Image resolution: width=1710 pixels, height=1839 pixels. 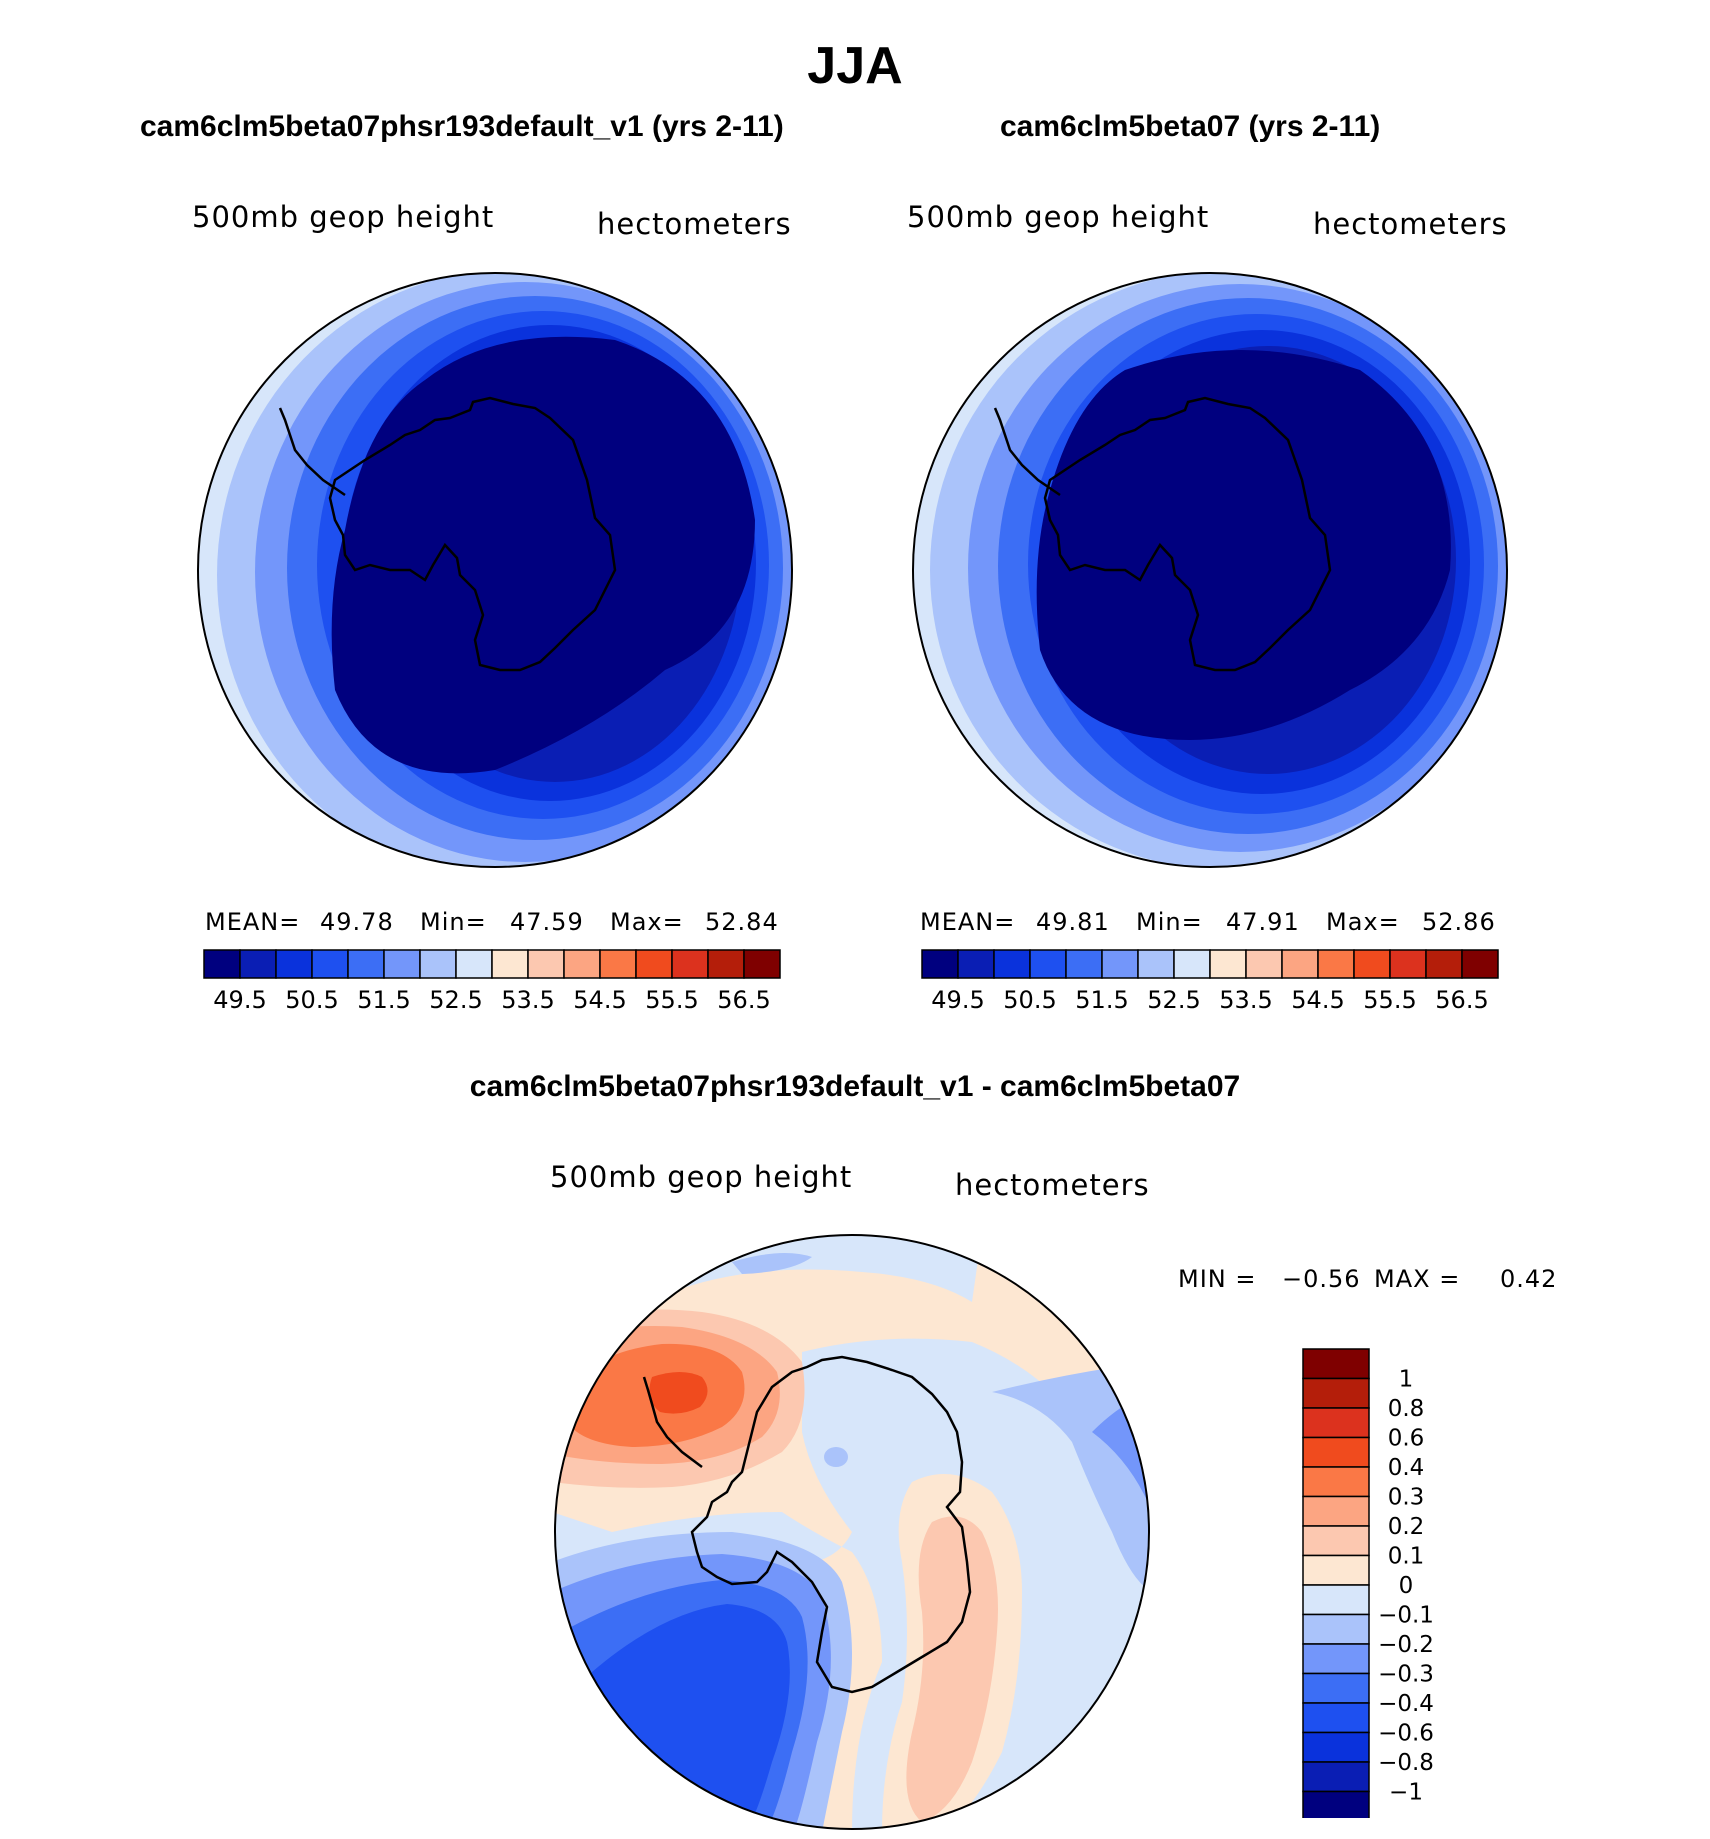 What do you see at coordinates (1417, 1279) in the screenshot?
I see `difference-max-label: MAX =` at bounding box center [1417, 1279].